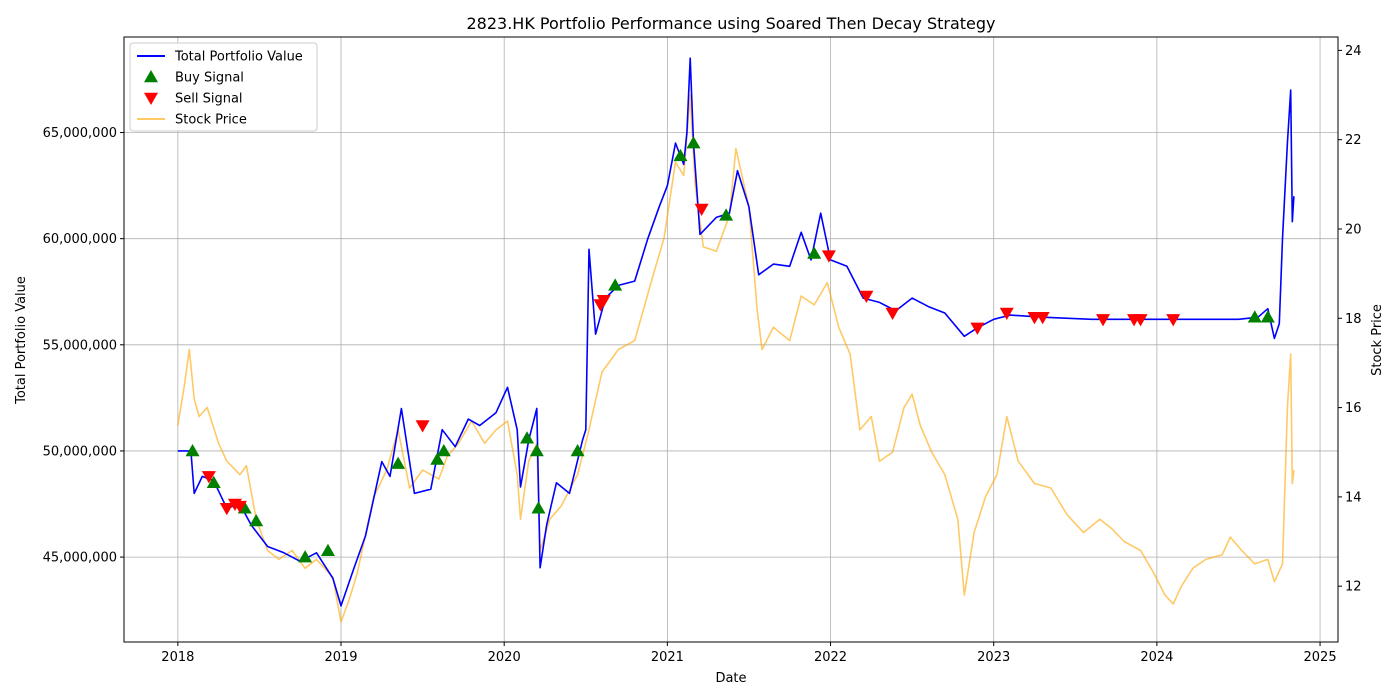  I want to click on x-tick-label: 2025, so click(1320, 657).